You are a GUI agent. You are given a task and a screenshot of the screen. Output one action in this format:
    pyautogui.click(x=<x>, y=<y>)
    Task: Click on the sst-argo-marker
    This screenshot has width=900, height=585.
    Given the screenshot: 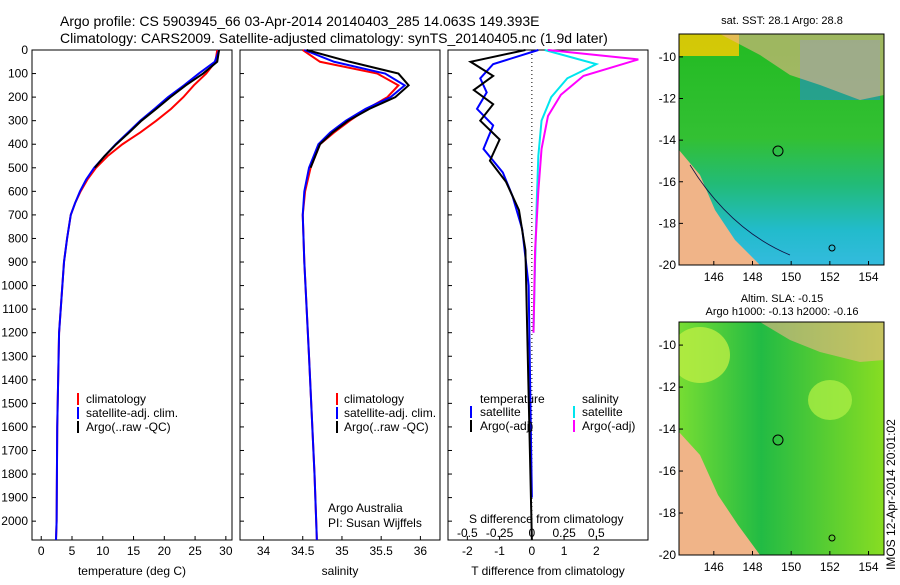 What is the action you would take?
    pyautogui.click(x=778, y=151)
    